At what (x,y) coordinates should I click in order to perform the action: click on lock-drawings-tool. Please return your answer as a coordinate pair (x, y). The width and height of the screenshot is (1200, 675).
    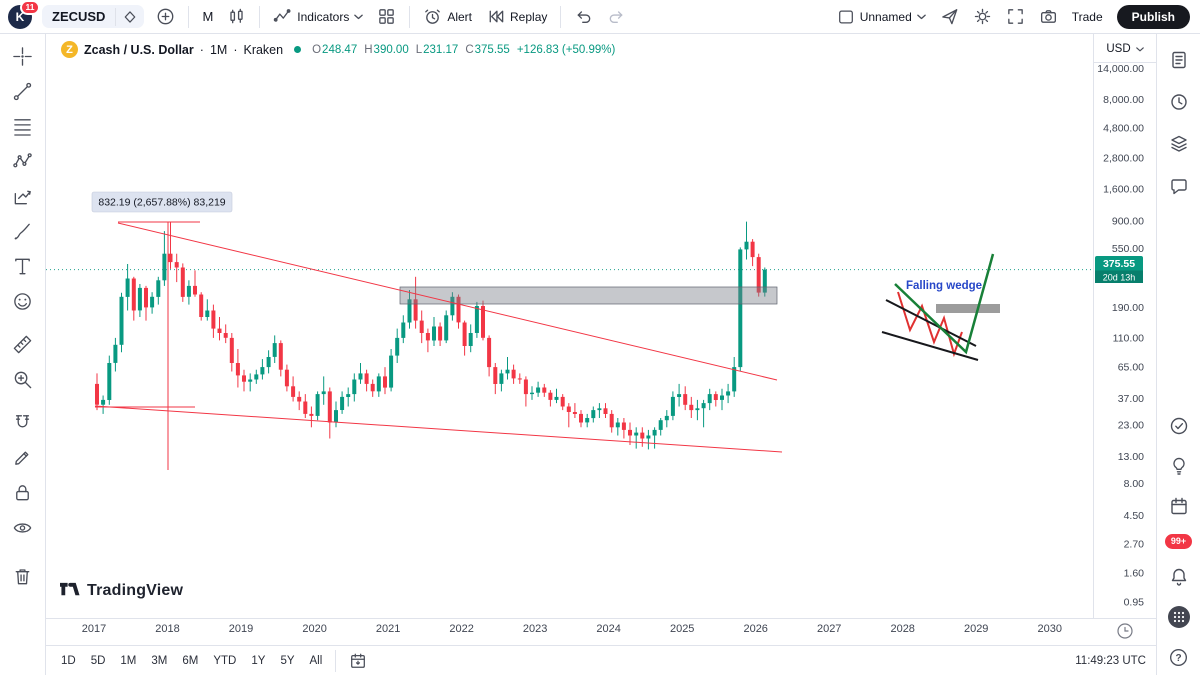
    Looking at the image, I should click on (23, 492).